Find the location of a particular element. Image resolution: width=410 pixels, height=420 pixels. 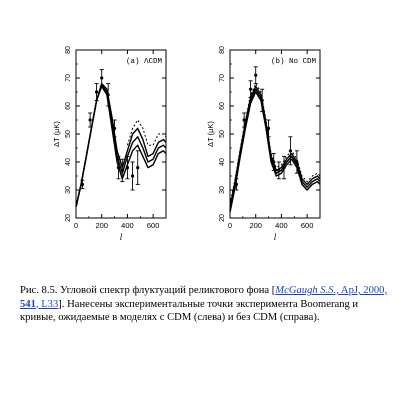

panel-label: (a) ΛCDM is located at coordinates (144, 62).